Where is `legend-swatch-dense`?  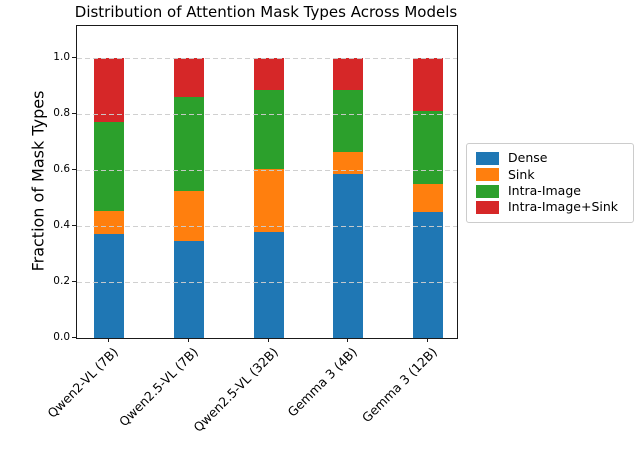
legend-swatch-dense is located at coordinates (487, 158).